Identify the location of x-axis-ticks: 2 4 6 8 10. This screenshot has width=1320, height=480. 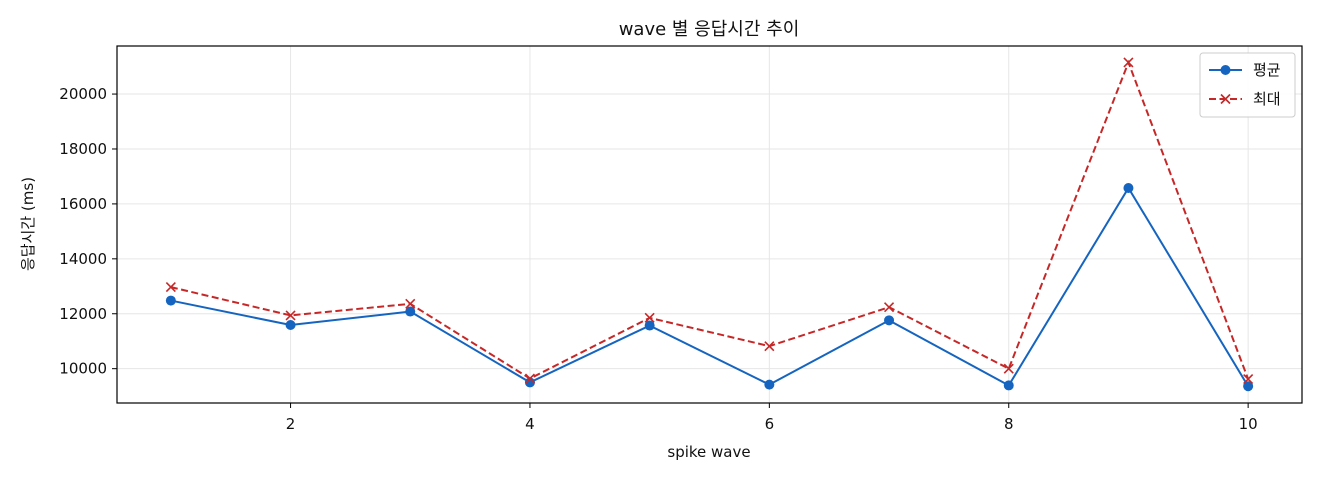
(772, 418).